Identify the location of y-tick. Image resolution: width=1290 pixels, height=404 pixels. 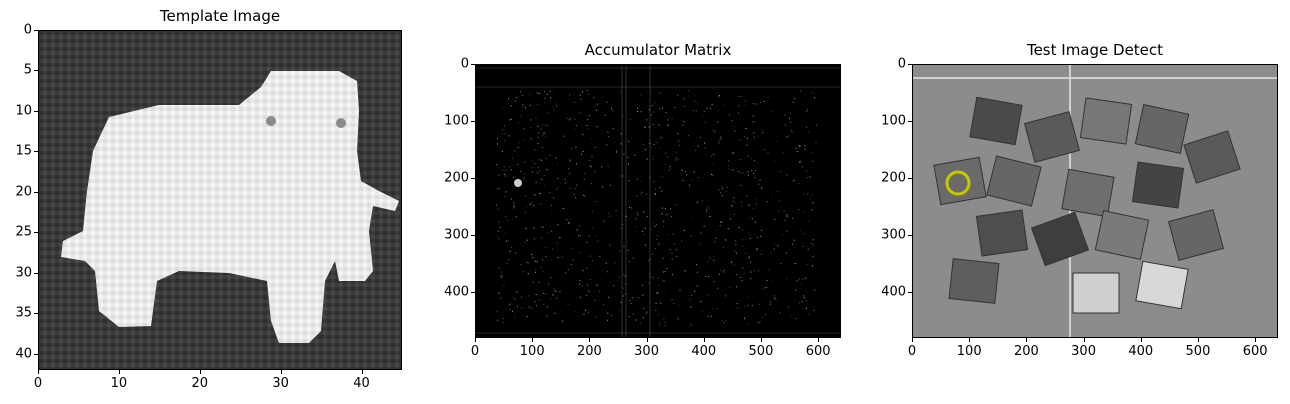
(473, 236).